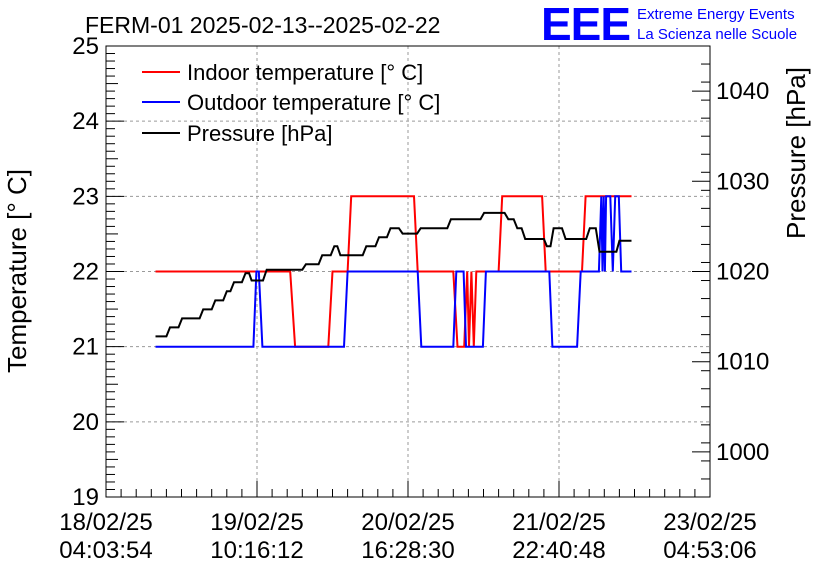 This screenshot has height=572, width=836. What do you see at coordinates (742, 272) in the screenshot?
I see `y2-tick-label: 1020` at bounding box center [742, 272].